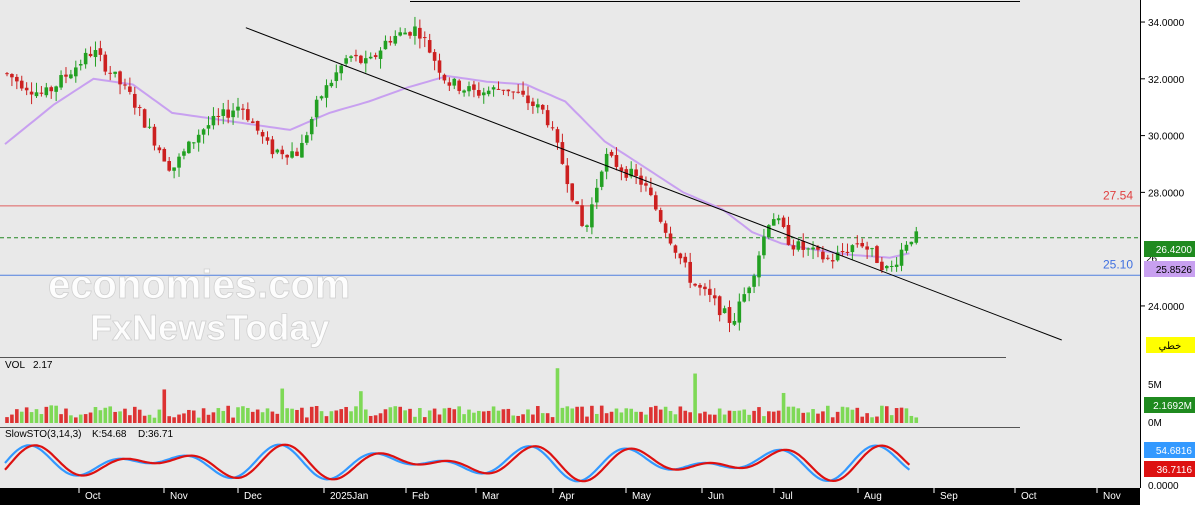 The image size is (1199, 505). I want to click on time-axis-label: Oct, so click(93, 496).